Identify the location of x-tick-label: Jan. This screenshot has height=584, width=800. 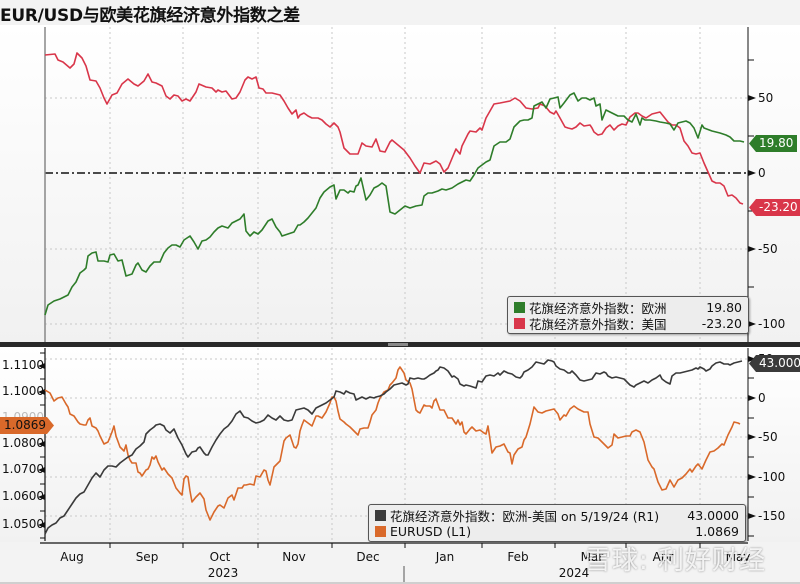
(445, 557).